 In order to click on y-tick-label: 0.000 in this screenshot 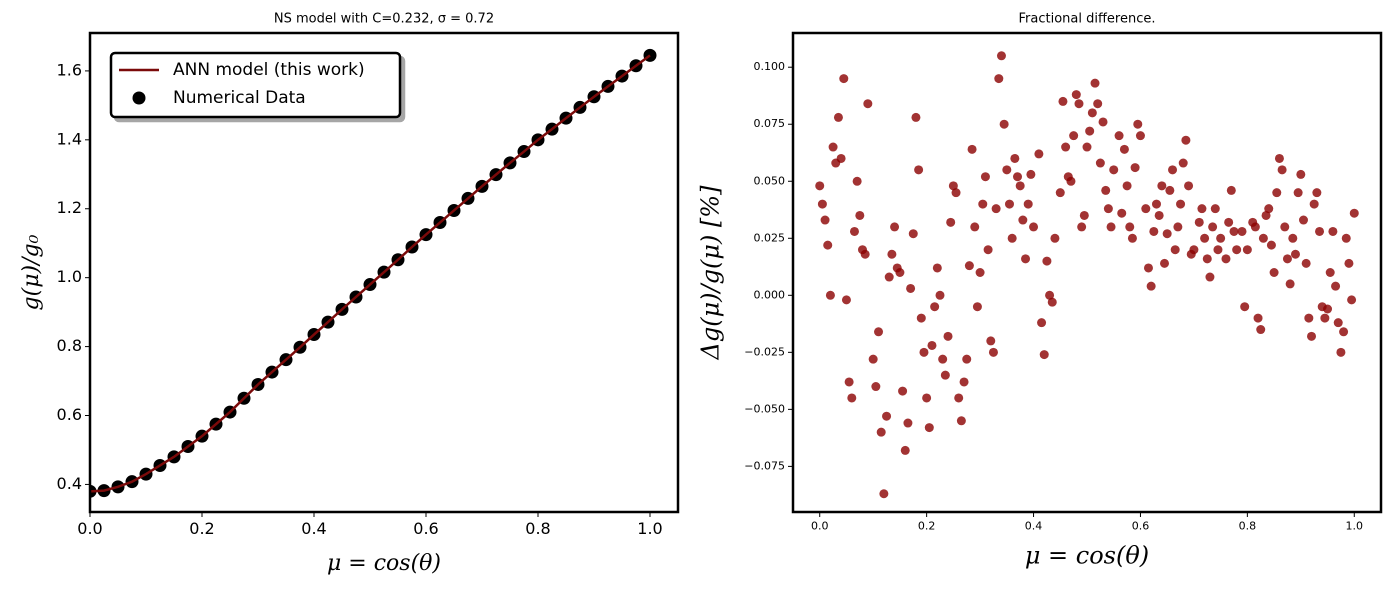, I will do `click(770, 294)`.